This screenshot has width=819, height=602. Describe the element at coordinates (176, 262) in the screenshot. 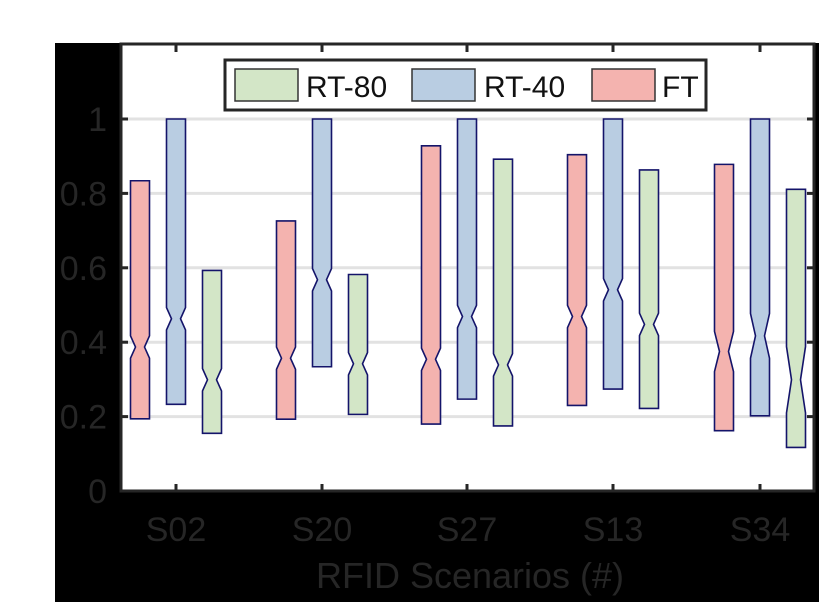

I see `box-rt-40-s02` at that location.